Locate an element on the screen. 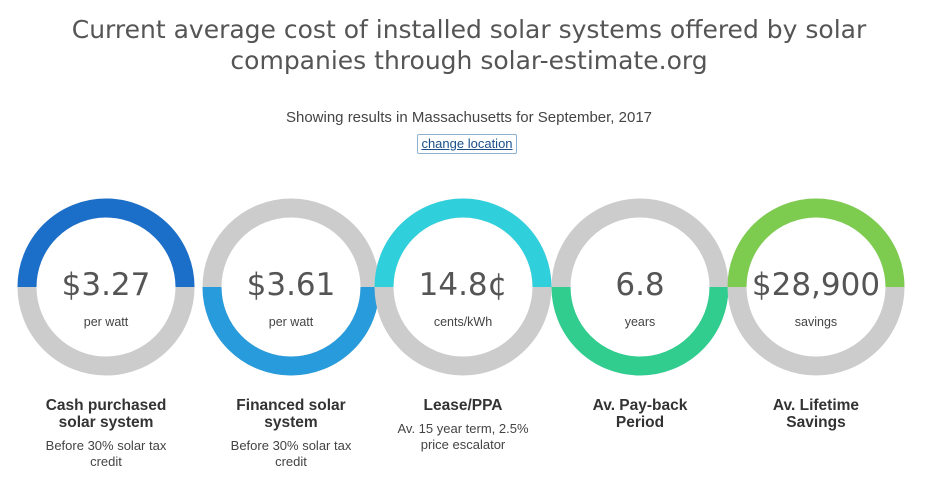  lifetime-title: Av. Lifetime Savings is located at coordinates (816, 414).